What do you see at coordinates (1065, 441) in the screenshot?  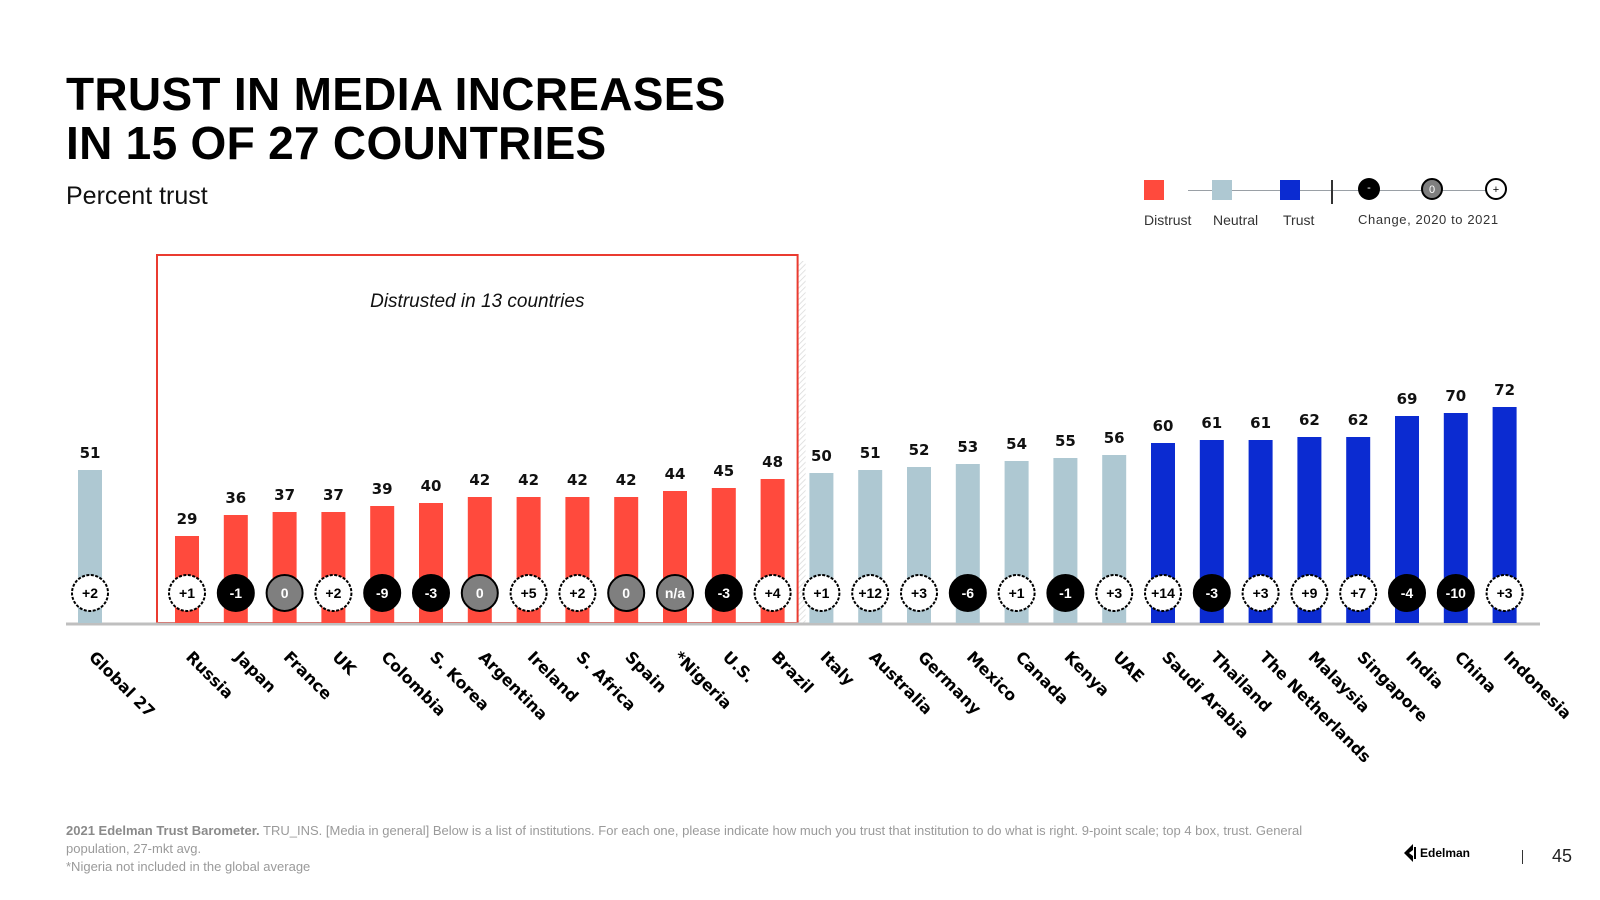 I see `value-label-19: 55` at bounding box center [1065, 441].